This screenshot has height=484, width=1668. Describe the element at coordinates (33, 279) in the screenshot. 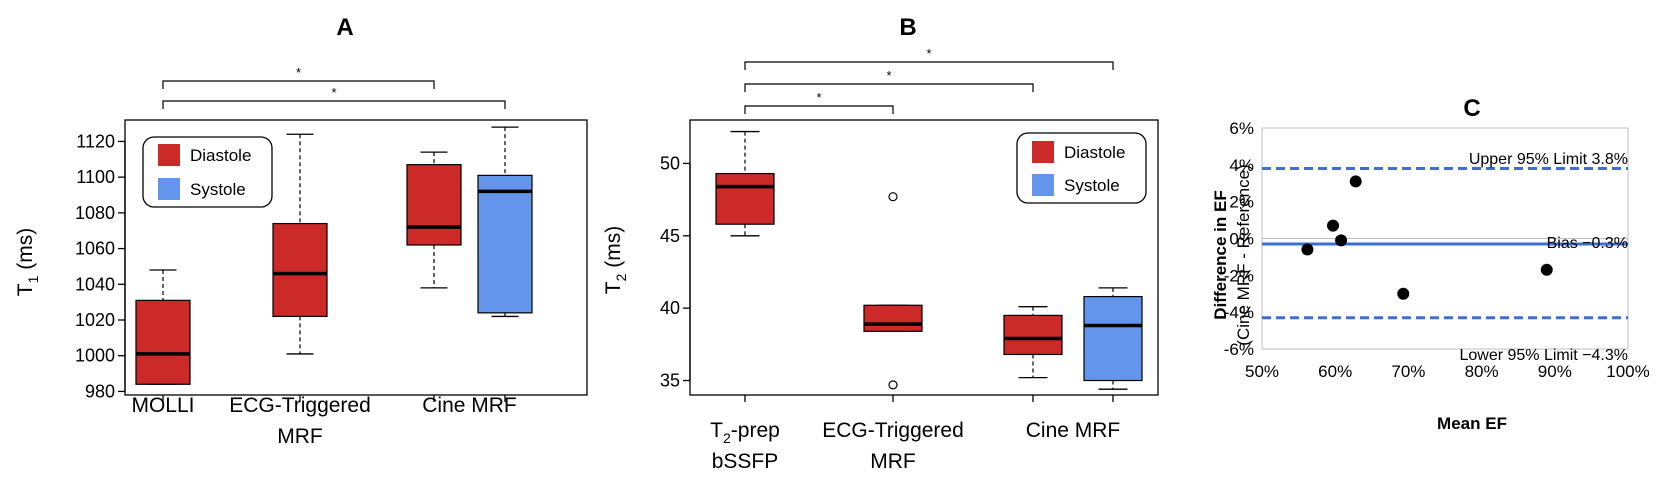

I see `panel-a-y-label-sub: 1` at that location.